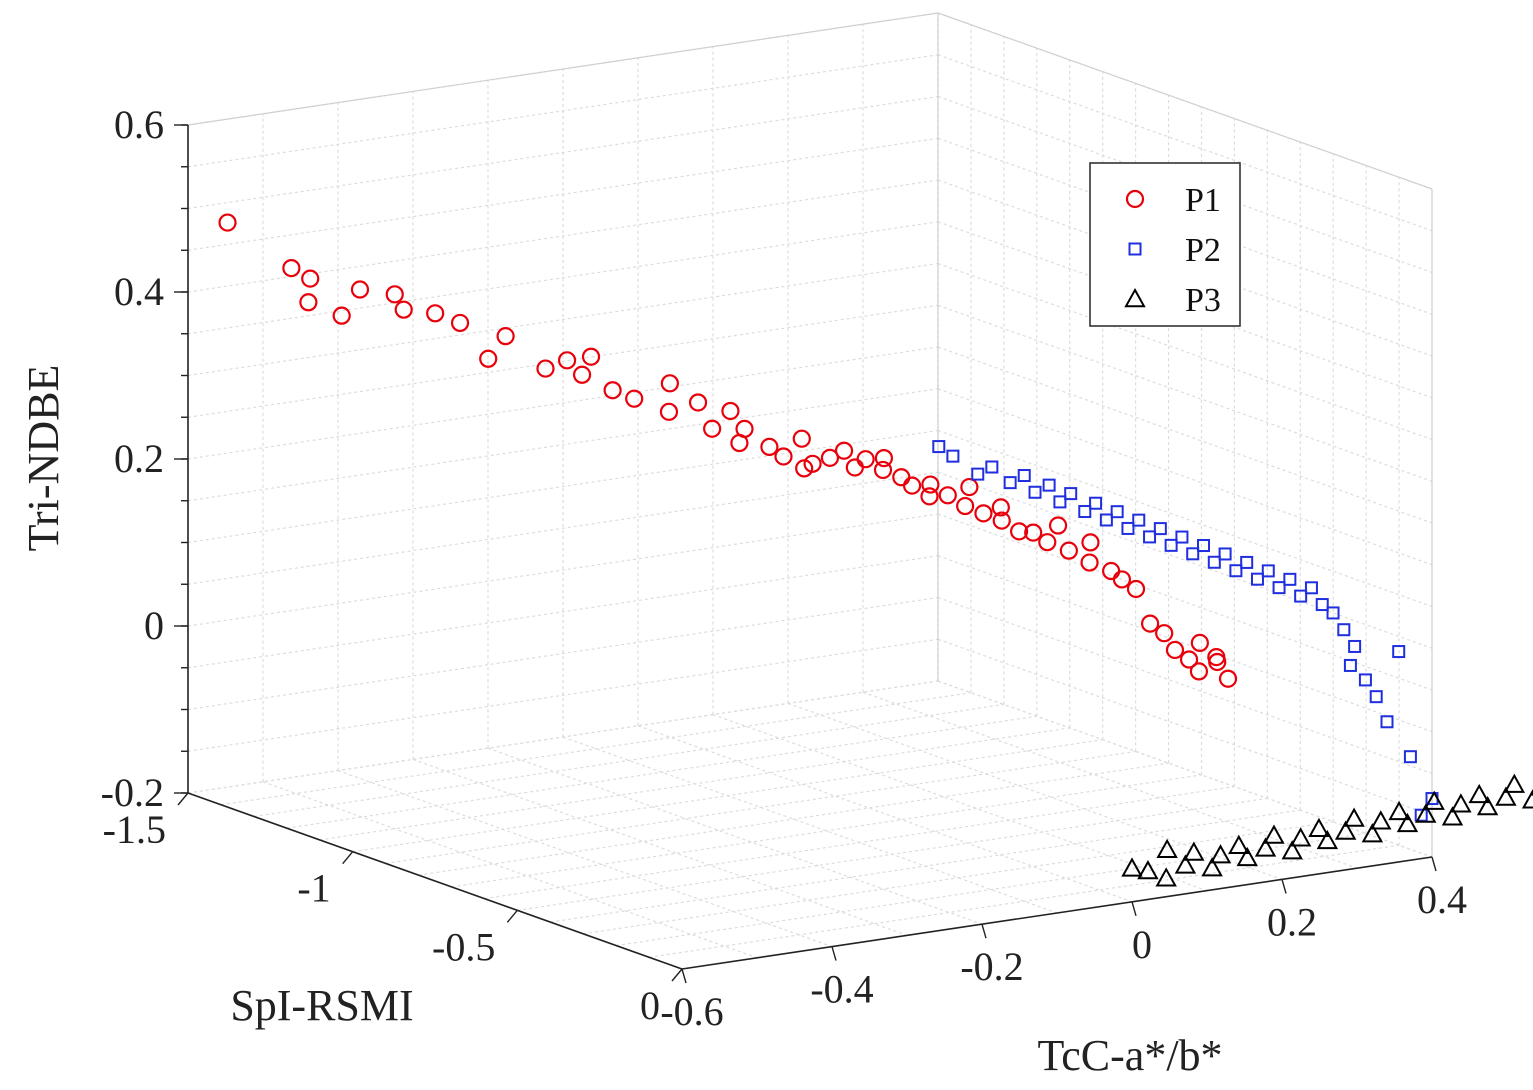 The height and width of the screenshot is (1090, 1533). Describe the element at coordinates (43, 458) in the screenshot. I see `z-axis-title: Tri-NDBE` at that location.